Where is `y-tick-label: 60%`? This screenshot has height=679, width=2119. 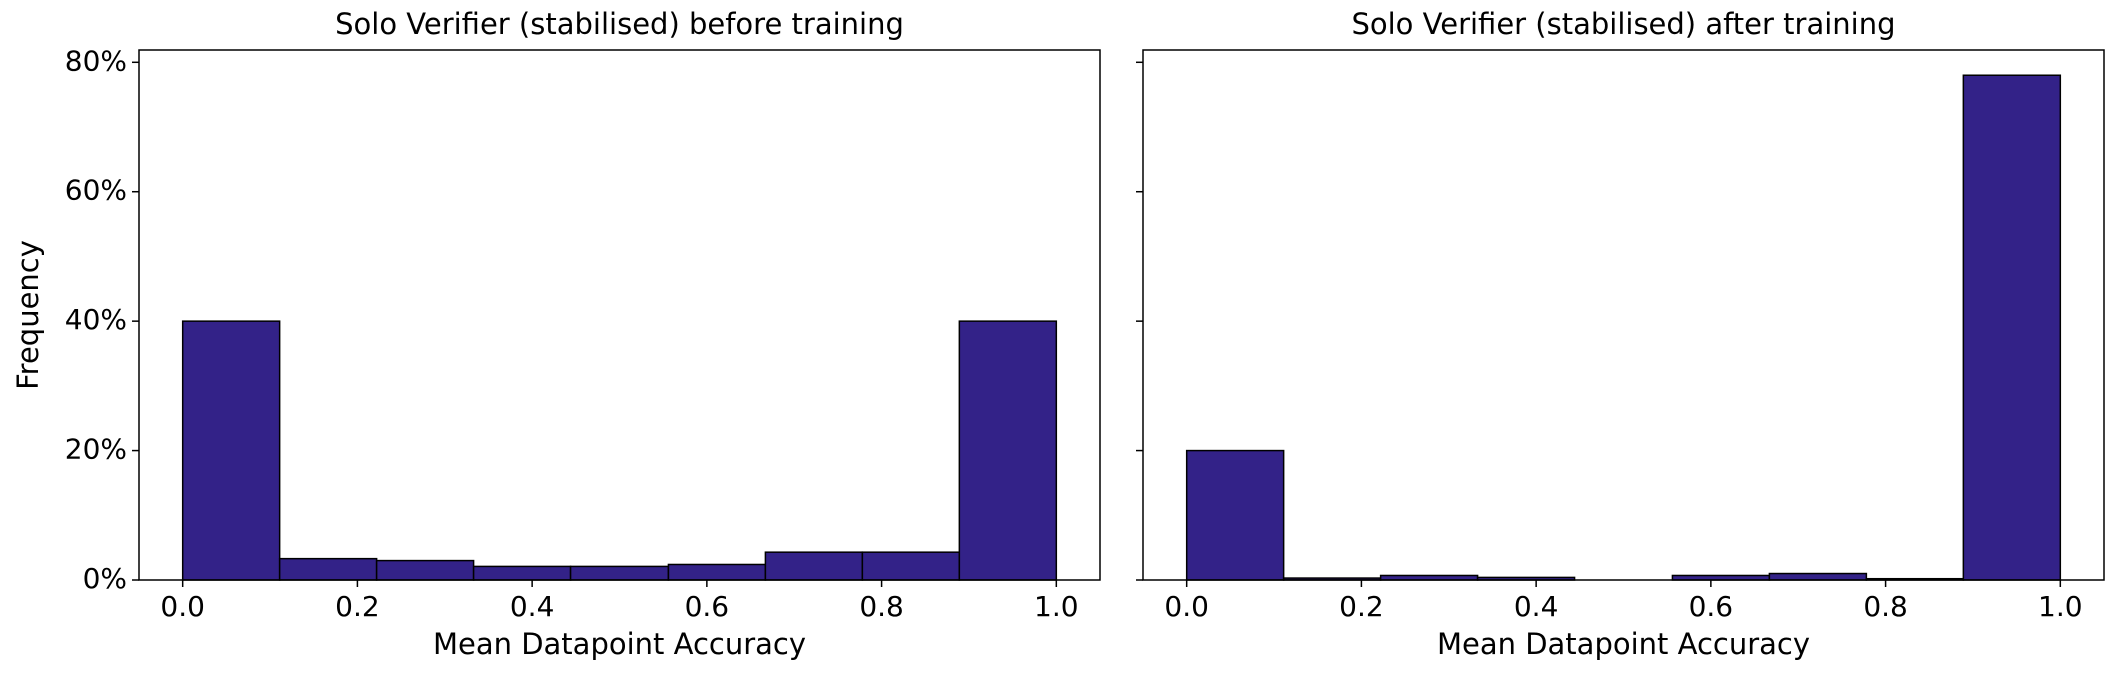 y-tick-label: 60% is located at coordinates (96, 190).